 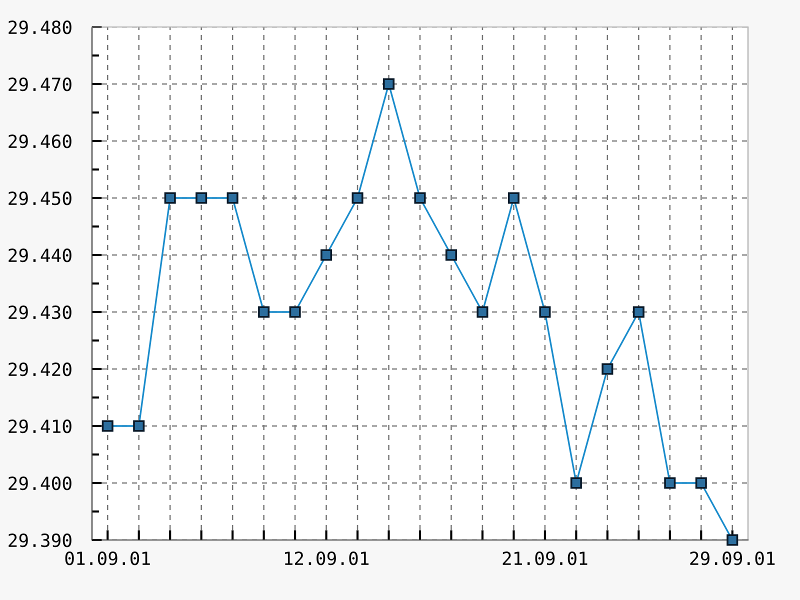 I want to click on y-tick-label: 29.460, so click(x=40, y=141).